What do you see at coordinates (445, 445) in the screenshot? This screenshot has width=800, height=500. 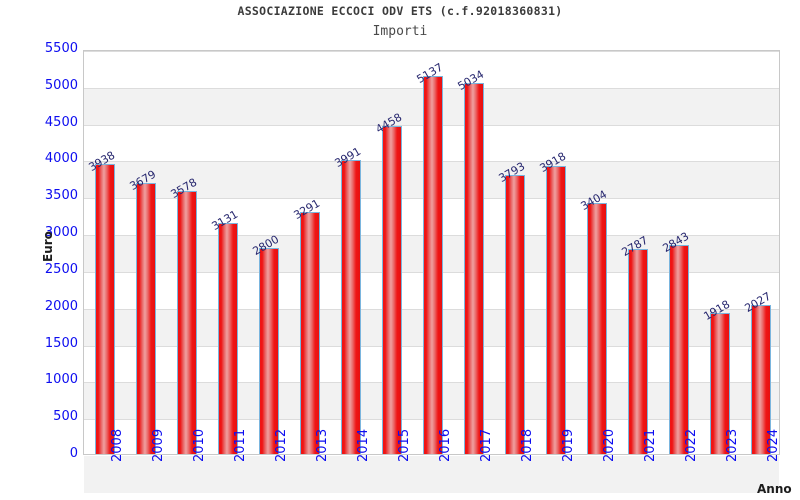 I see `x-axis-tick-label: 2016` at bounding box center [445, 445].